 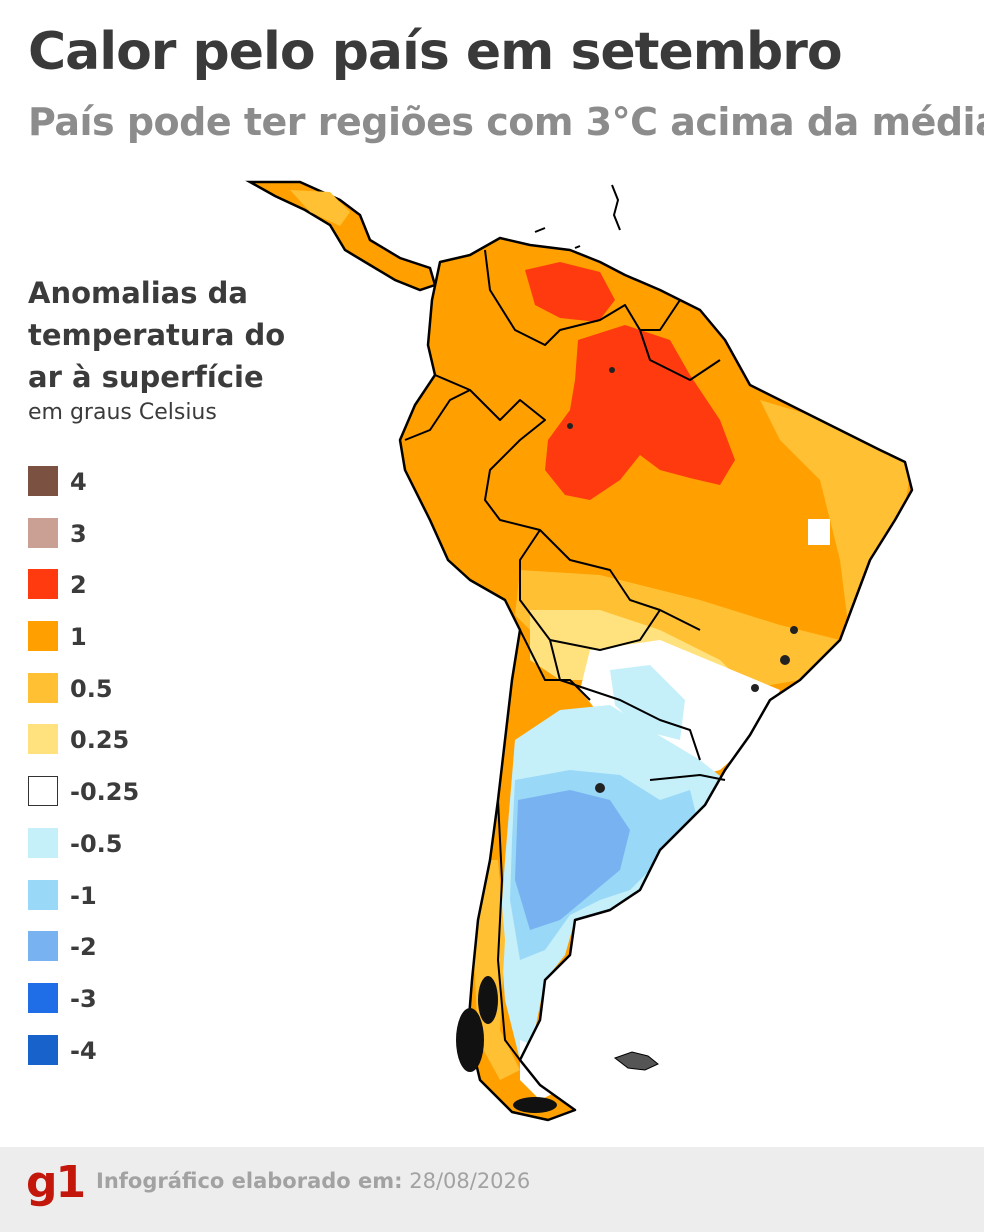 I want to click on credit-line: Infográfico elaborado em: 28/08/2026, so click(x=313, y=1181).